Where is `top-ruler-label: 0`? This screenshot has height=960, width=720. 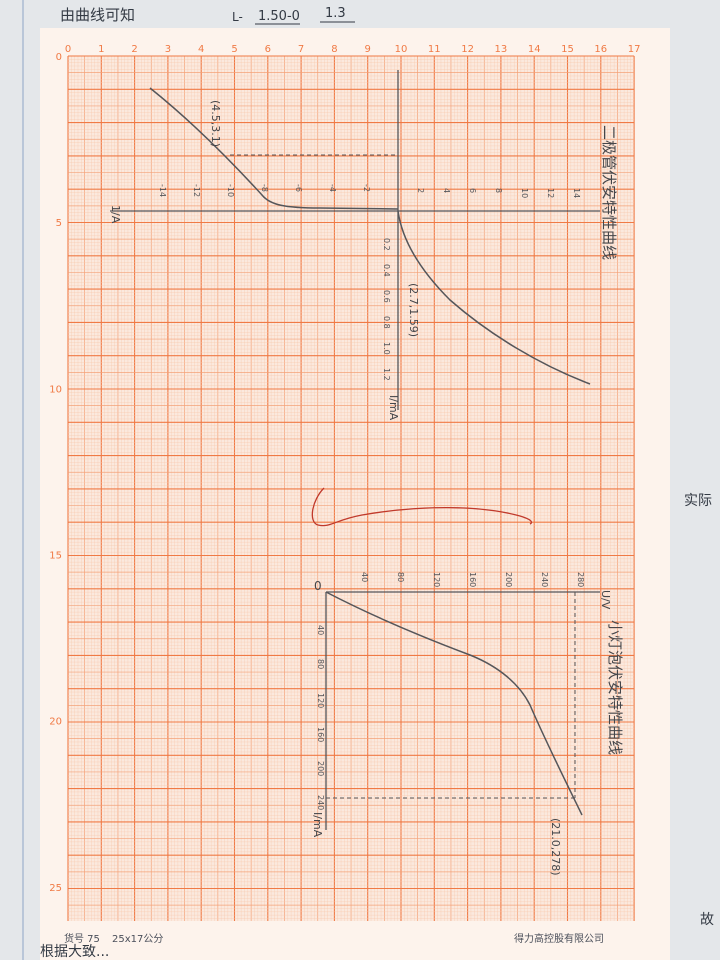
top-ruler-label: 0 is located at coordinates (68, 49).